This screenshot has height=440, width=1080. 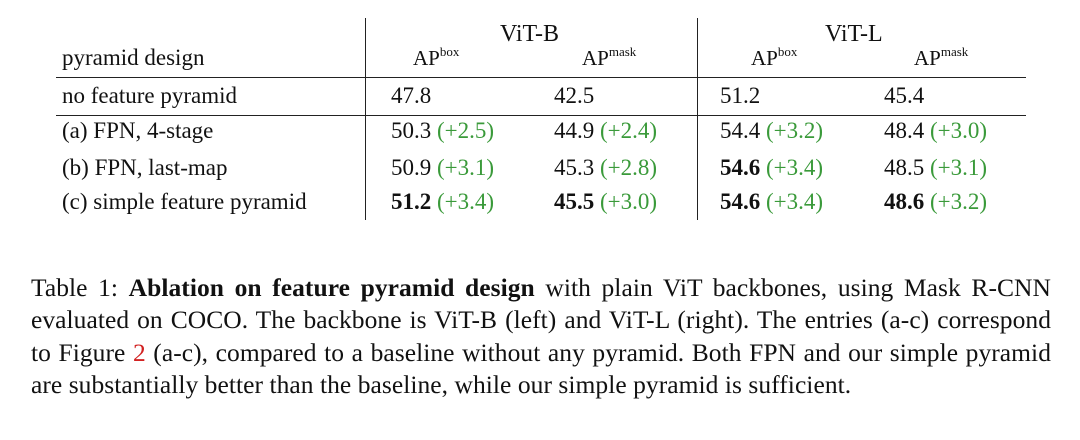 What do you see at coordinates (133, 57) in the screenshot?
I see `row-header-label: pyramid design` at bounding box center [133, 57].